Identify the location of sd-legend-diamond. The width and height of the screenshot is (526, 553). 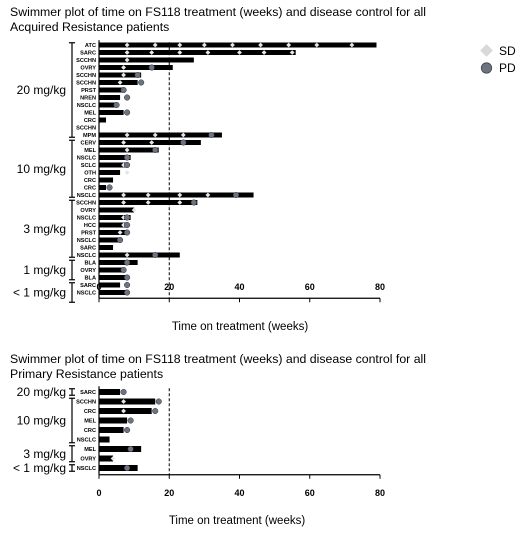
(486, 50).